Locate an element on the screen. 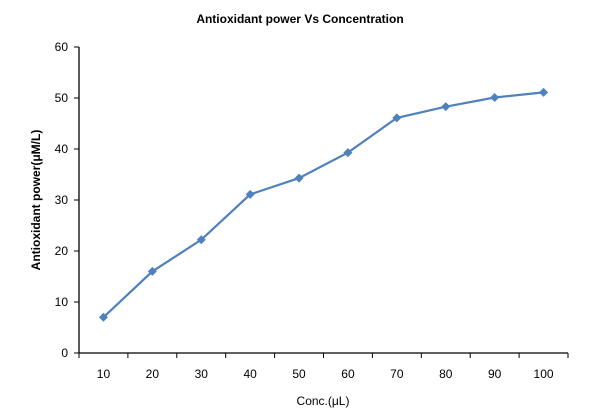 The height and width of the screenshot is (416, 600). x-tick-label: 30 is located at coordinates (202, 374).